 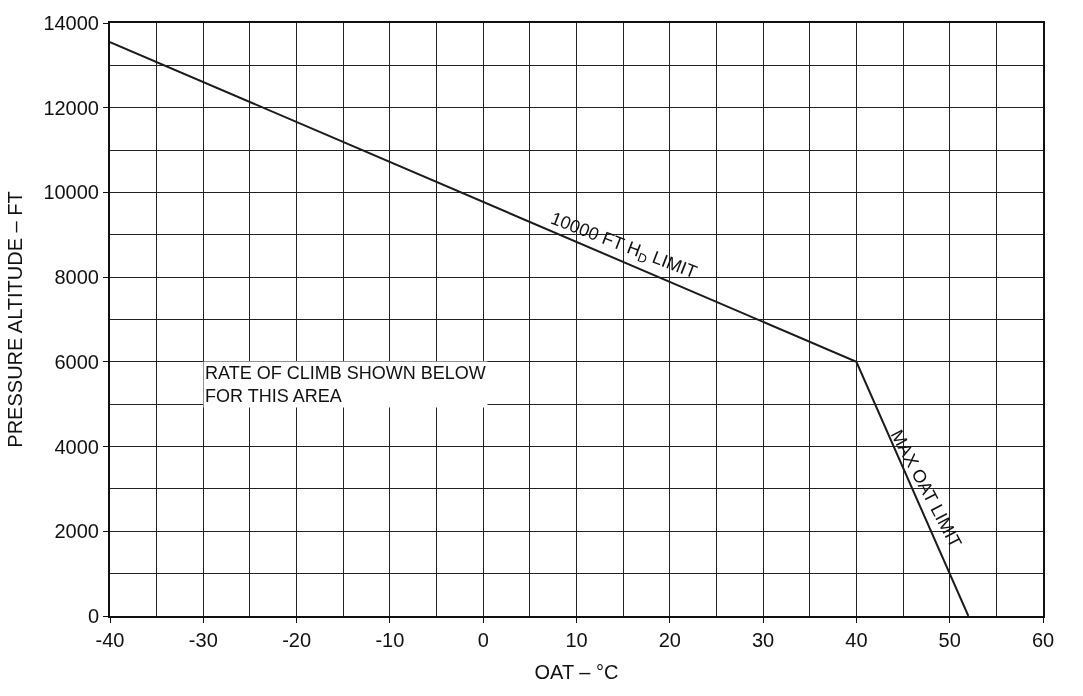 What do you see at coordinates (15, 319) in the screenshot?
I see `y-axis-title: PRESSURE ALTITUDE – FT` at bounding box center [15, 319].